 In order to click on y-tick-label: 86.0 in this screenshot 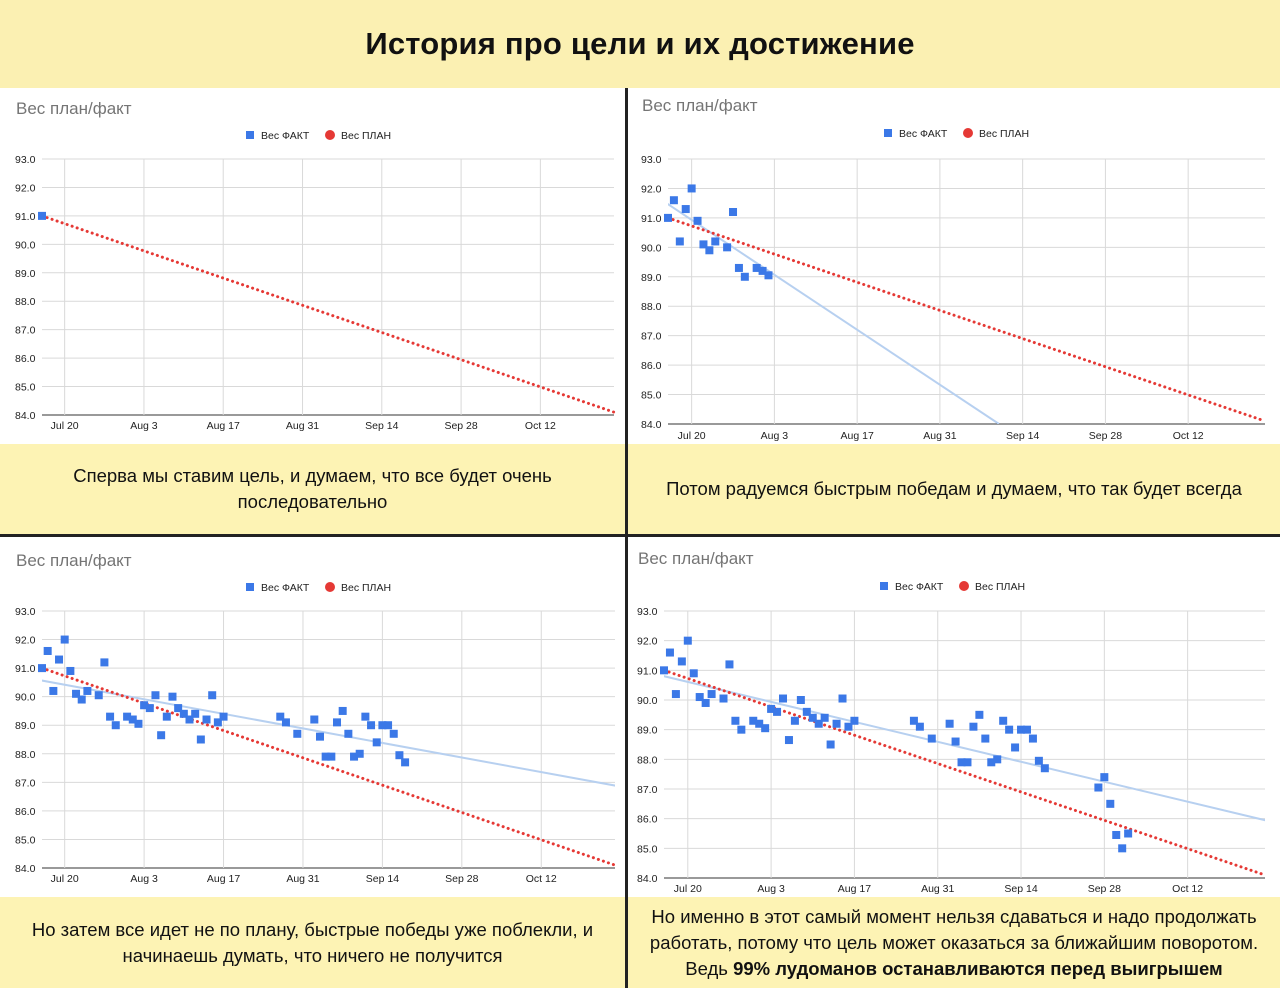, I will do `click(647, 820)`.